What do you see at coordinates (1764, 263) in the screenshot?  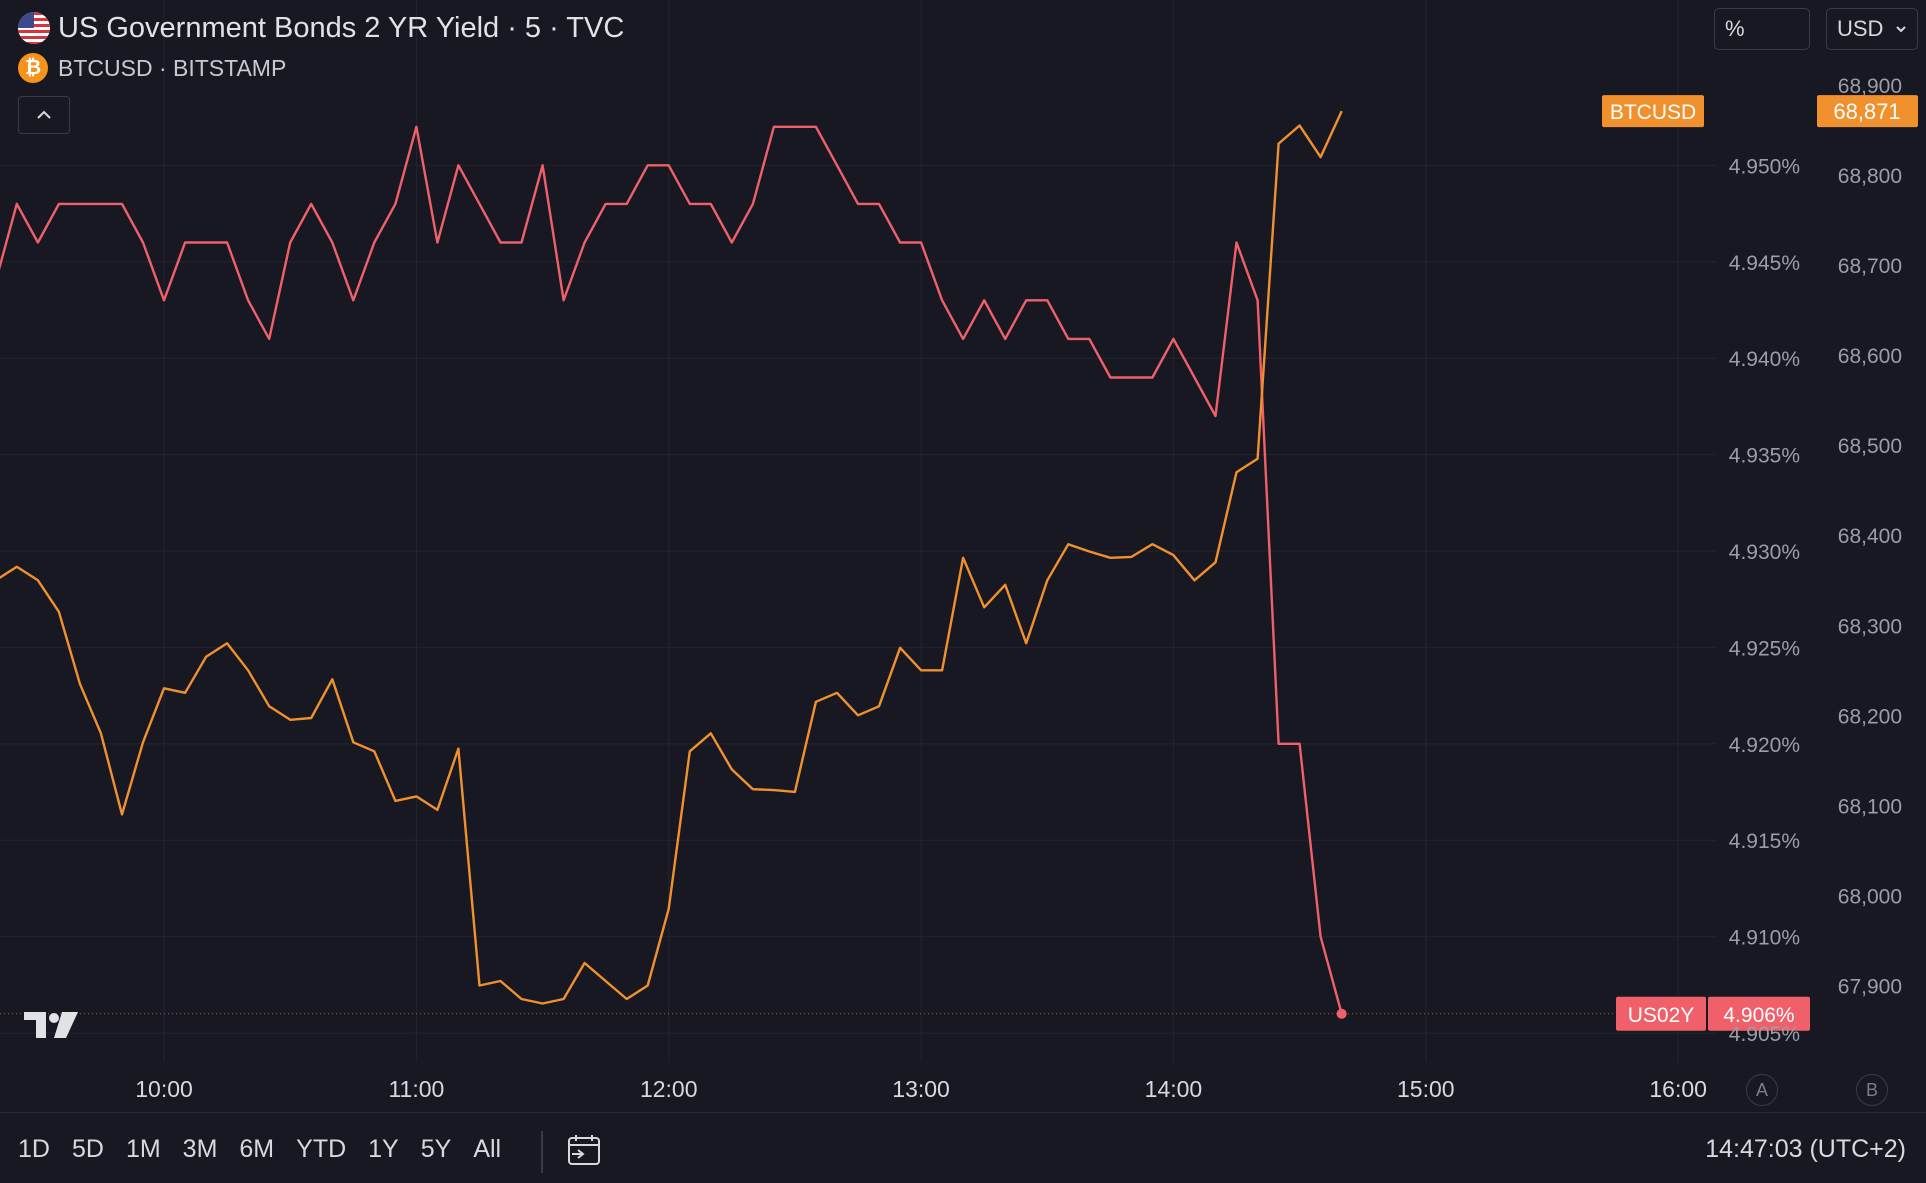 I see `left-axis-tick-label: 4.945%` at bounding box center [1764, 263].